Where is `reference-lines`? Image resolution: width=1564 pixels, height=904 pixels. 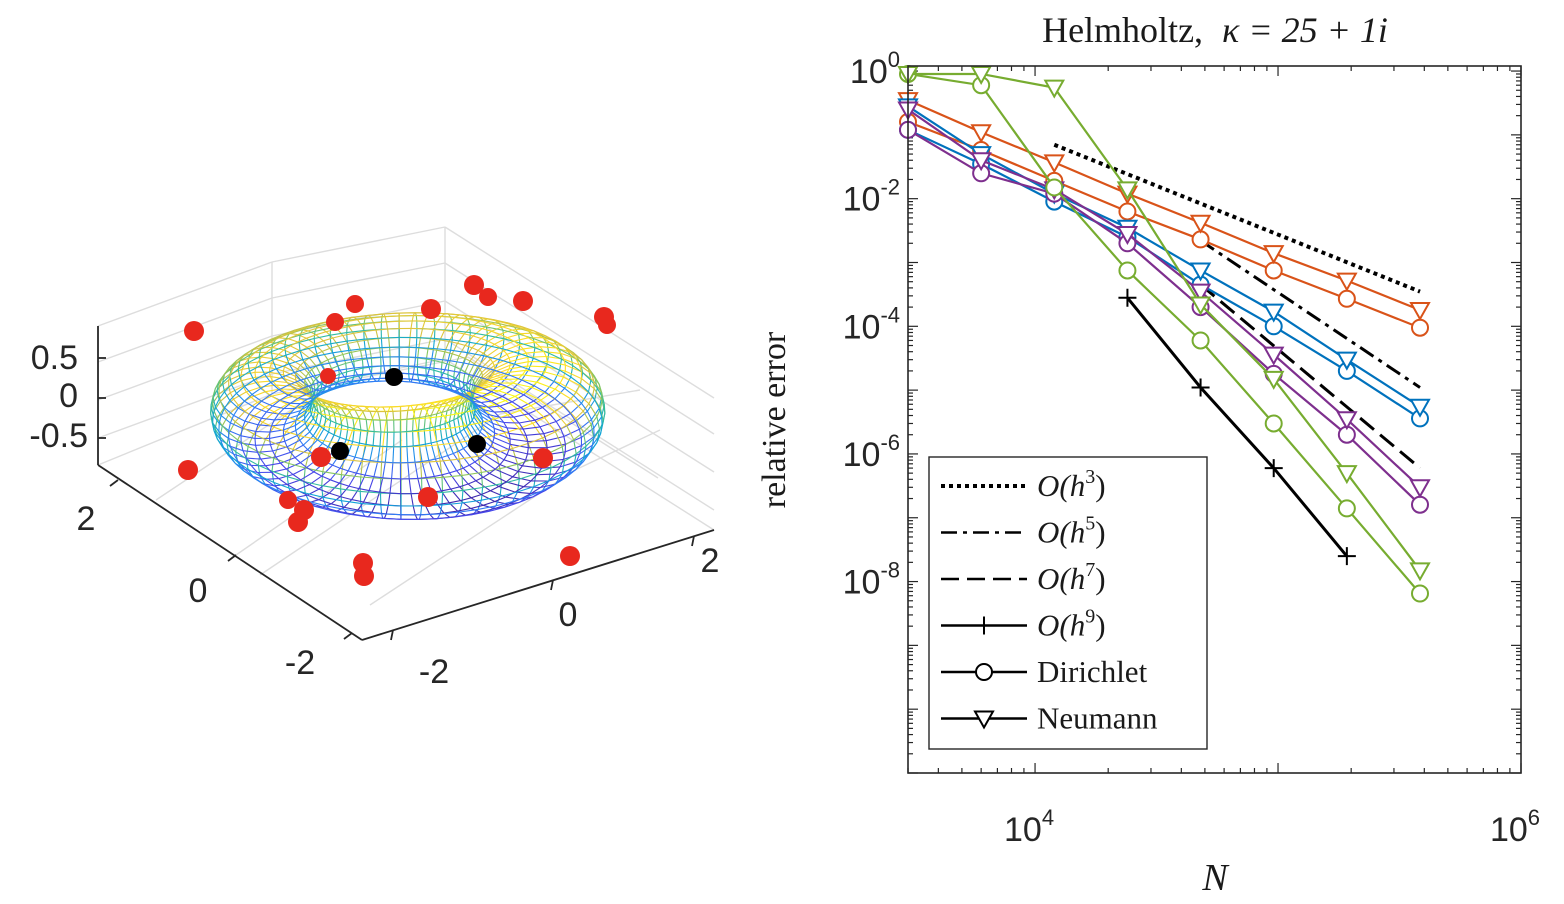
reference-lines is located at coordinates (1237, 354).